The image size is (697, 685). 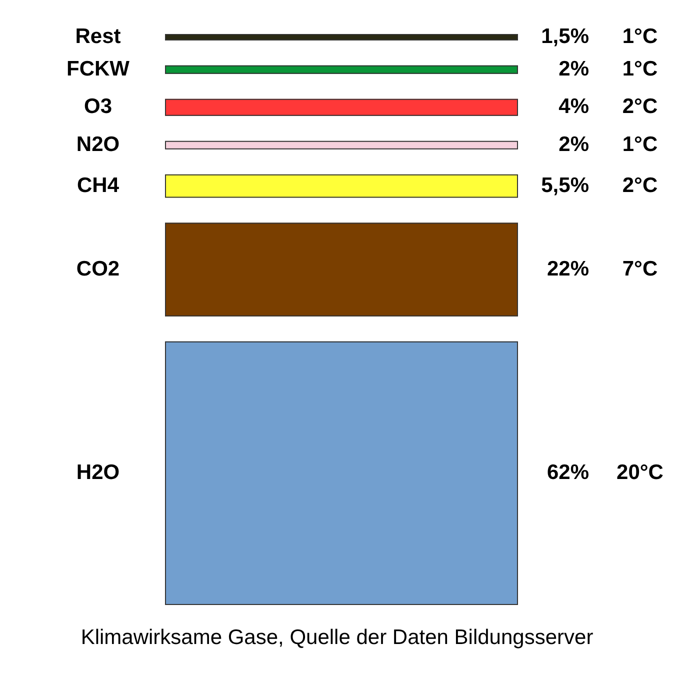 I want to click on data-label: 62%, so click(x=568, y=472).